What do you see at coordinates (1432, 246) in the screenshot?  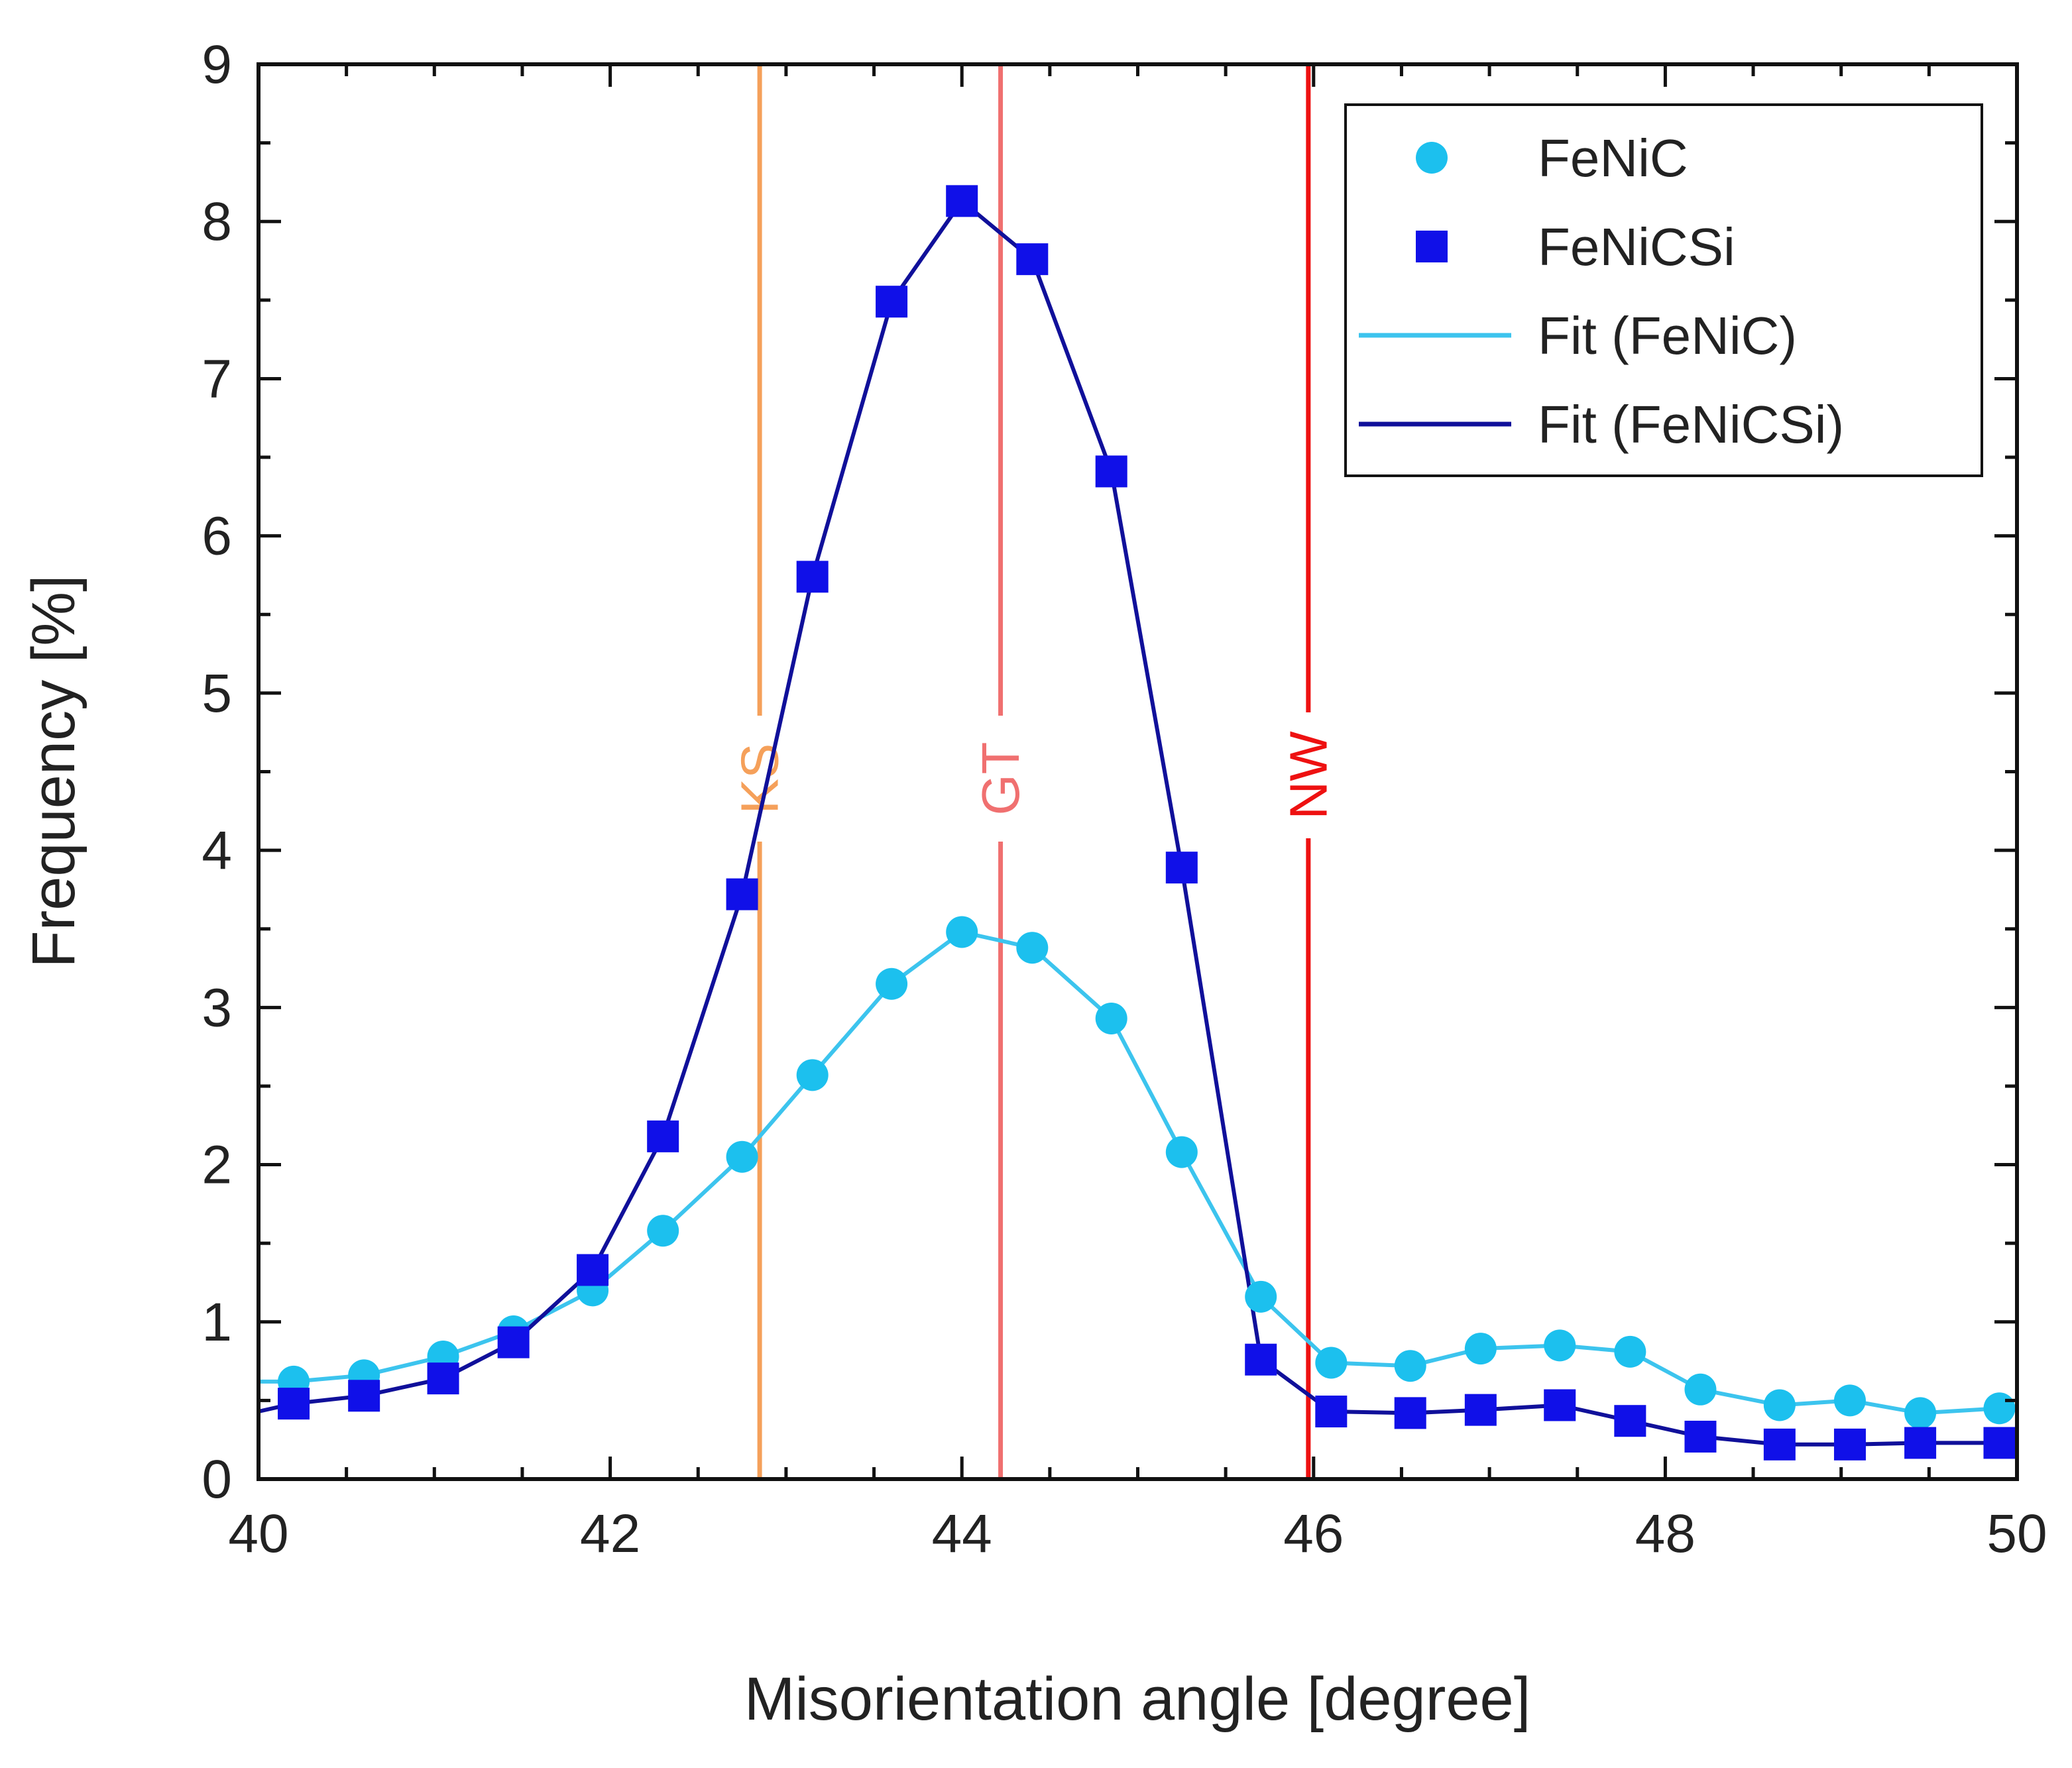 I see `legend-symbol-square` at bounding box center [1432, 246].